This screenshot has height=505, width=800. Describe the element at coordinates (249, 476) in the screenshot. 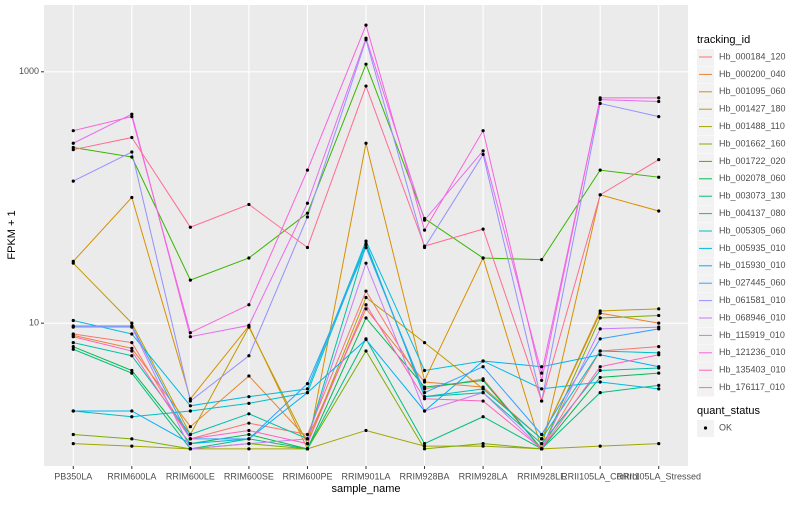

I see `x-tick-label: RRIM600SE` at that location.